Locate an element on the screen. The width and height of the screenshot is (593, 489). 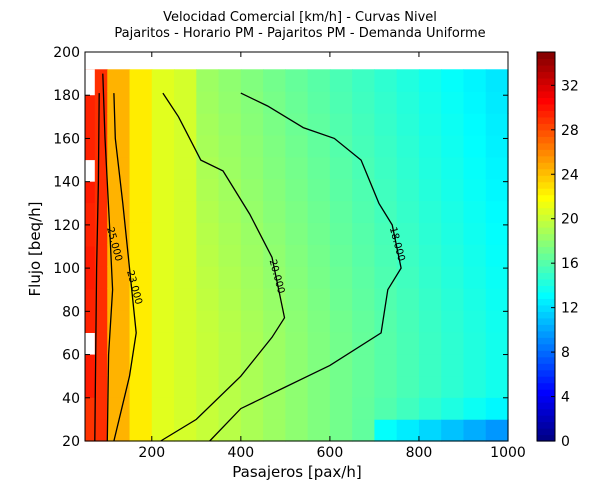
x-tick-label: 600 is located at coordinates (330, 453).